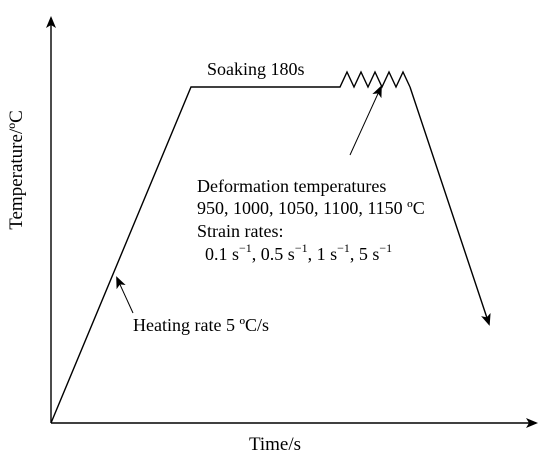 The width and height of the screenshot is (550, 462). I want to click on strain-rate-1: 0.1 s, so click(222, 254).